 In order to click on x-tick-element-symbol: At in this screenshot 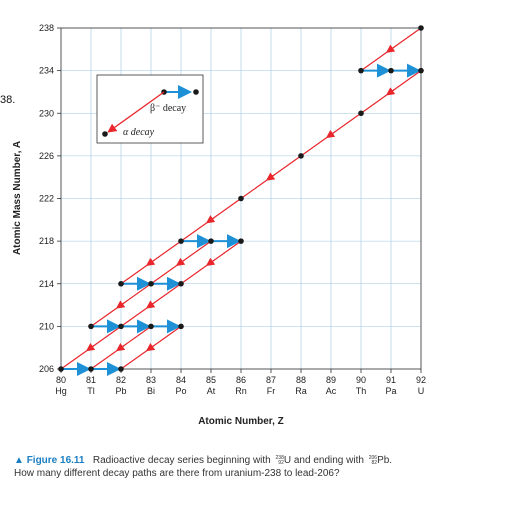, I will do `click(211, 391)`.